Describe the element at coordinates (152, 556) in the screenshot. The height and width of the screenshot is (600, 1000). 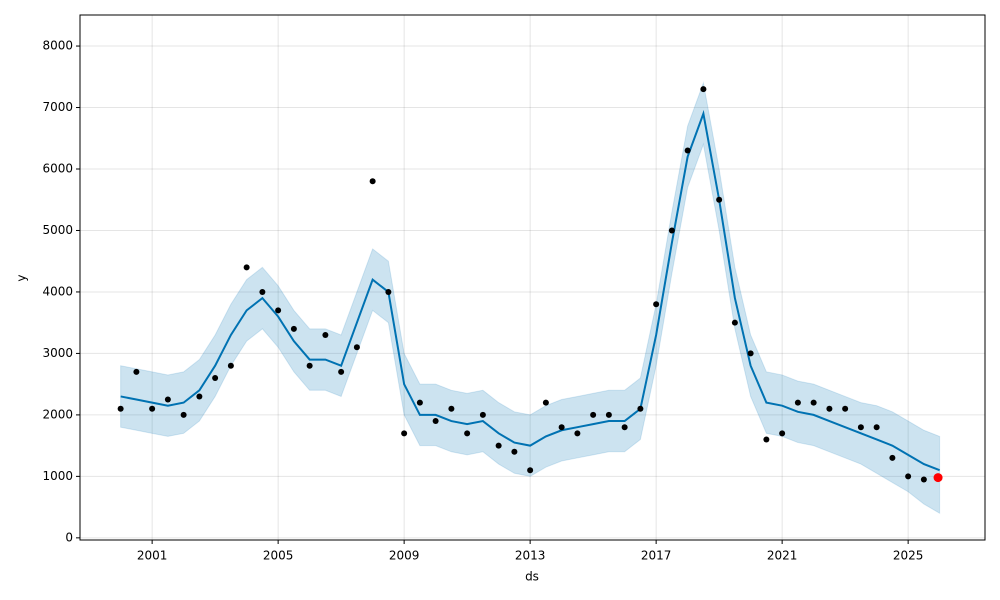
I see `x-tick-label: 2001` at that location.